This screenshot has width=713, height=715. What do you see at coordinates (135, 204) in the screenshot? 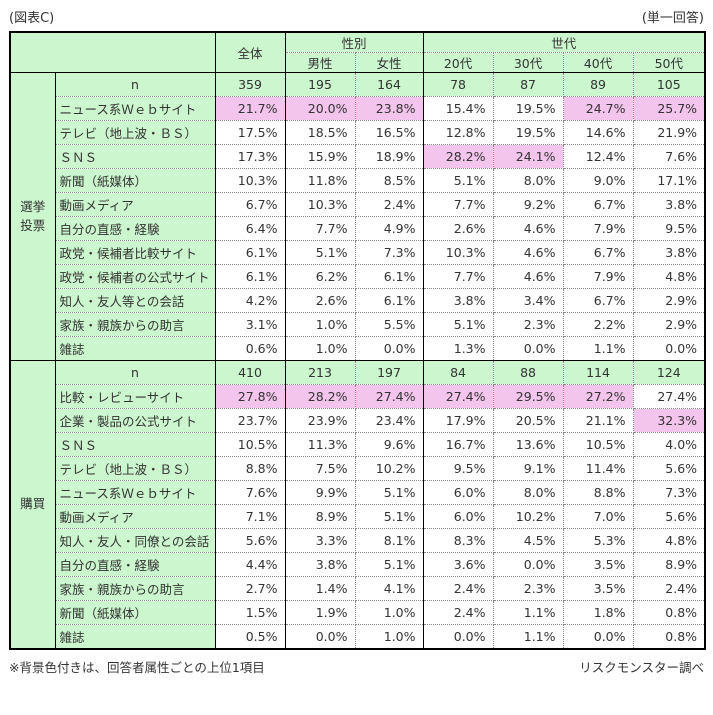
I see `row-label: 動画メディア` at bounding box center [135, 204].